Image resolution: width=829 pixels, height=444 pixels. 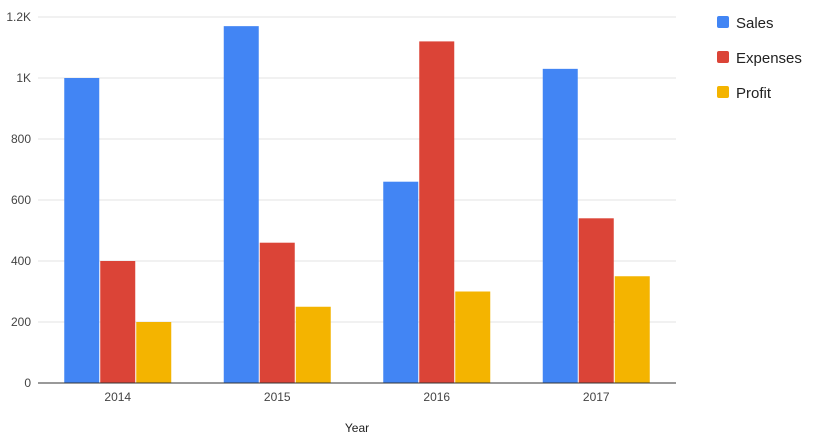 I want to click on bar-expenses-2016, so click(x=437, y=212).